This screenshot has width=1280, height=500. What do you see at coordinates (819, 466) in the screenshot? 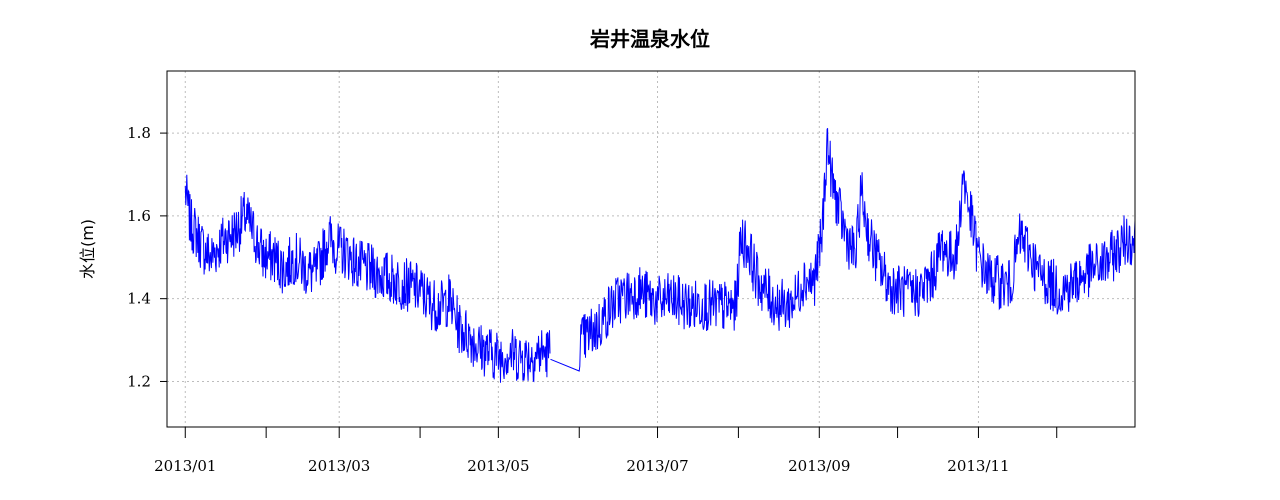
I see `x-tick-label: 2013/09` at bounding box center [819, 466].